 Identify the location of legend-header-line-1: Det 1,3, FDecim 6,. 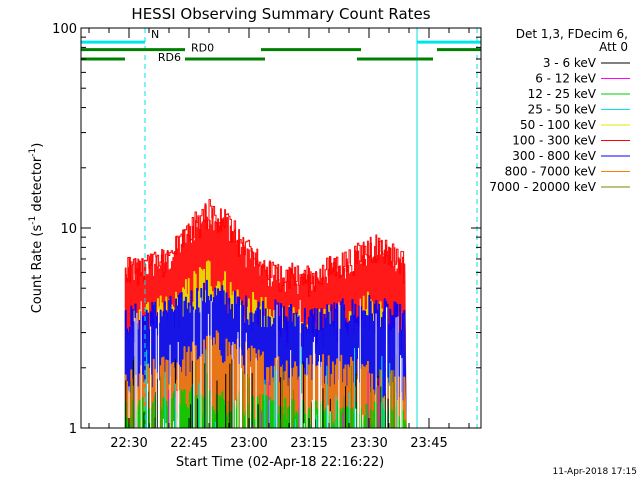
(572, 34).